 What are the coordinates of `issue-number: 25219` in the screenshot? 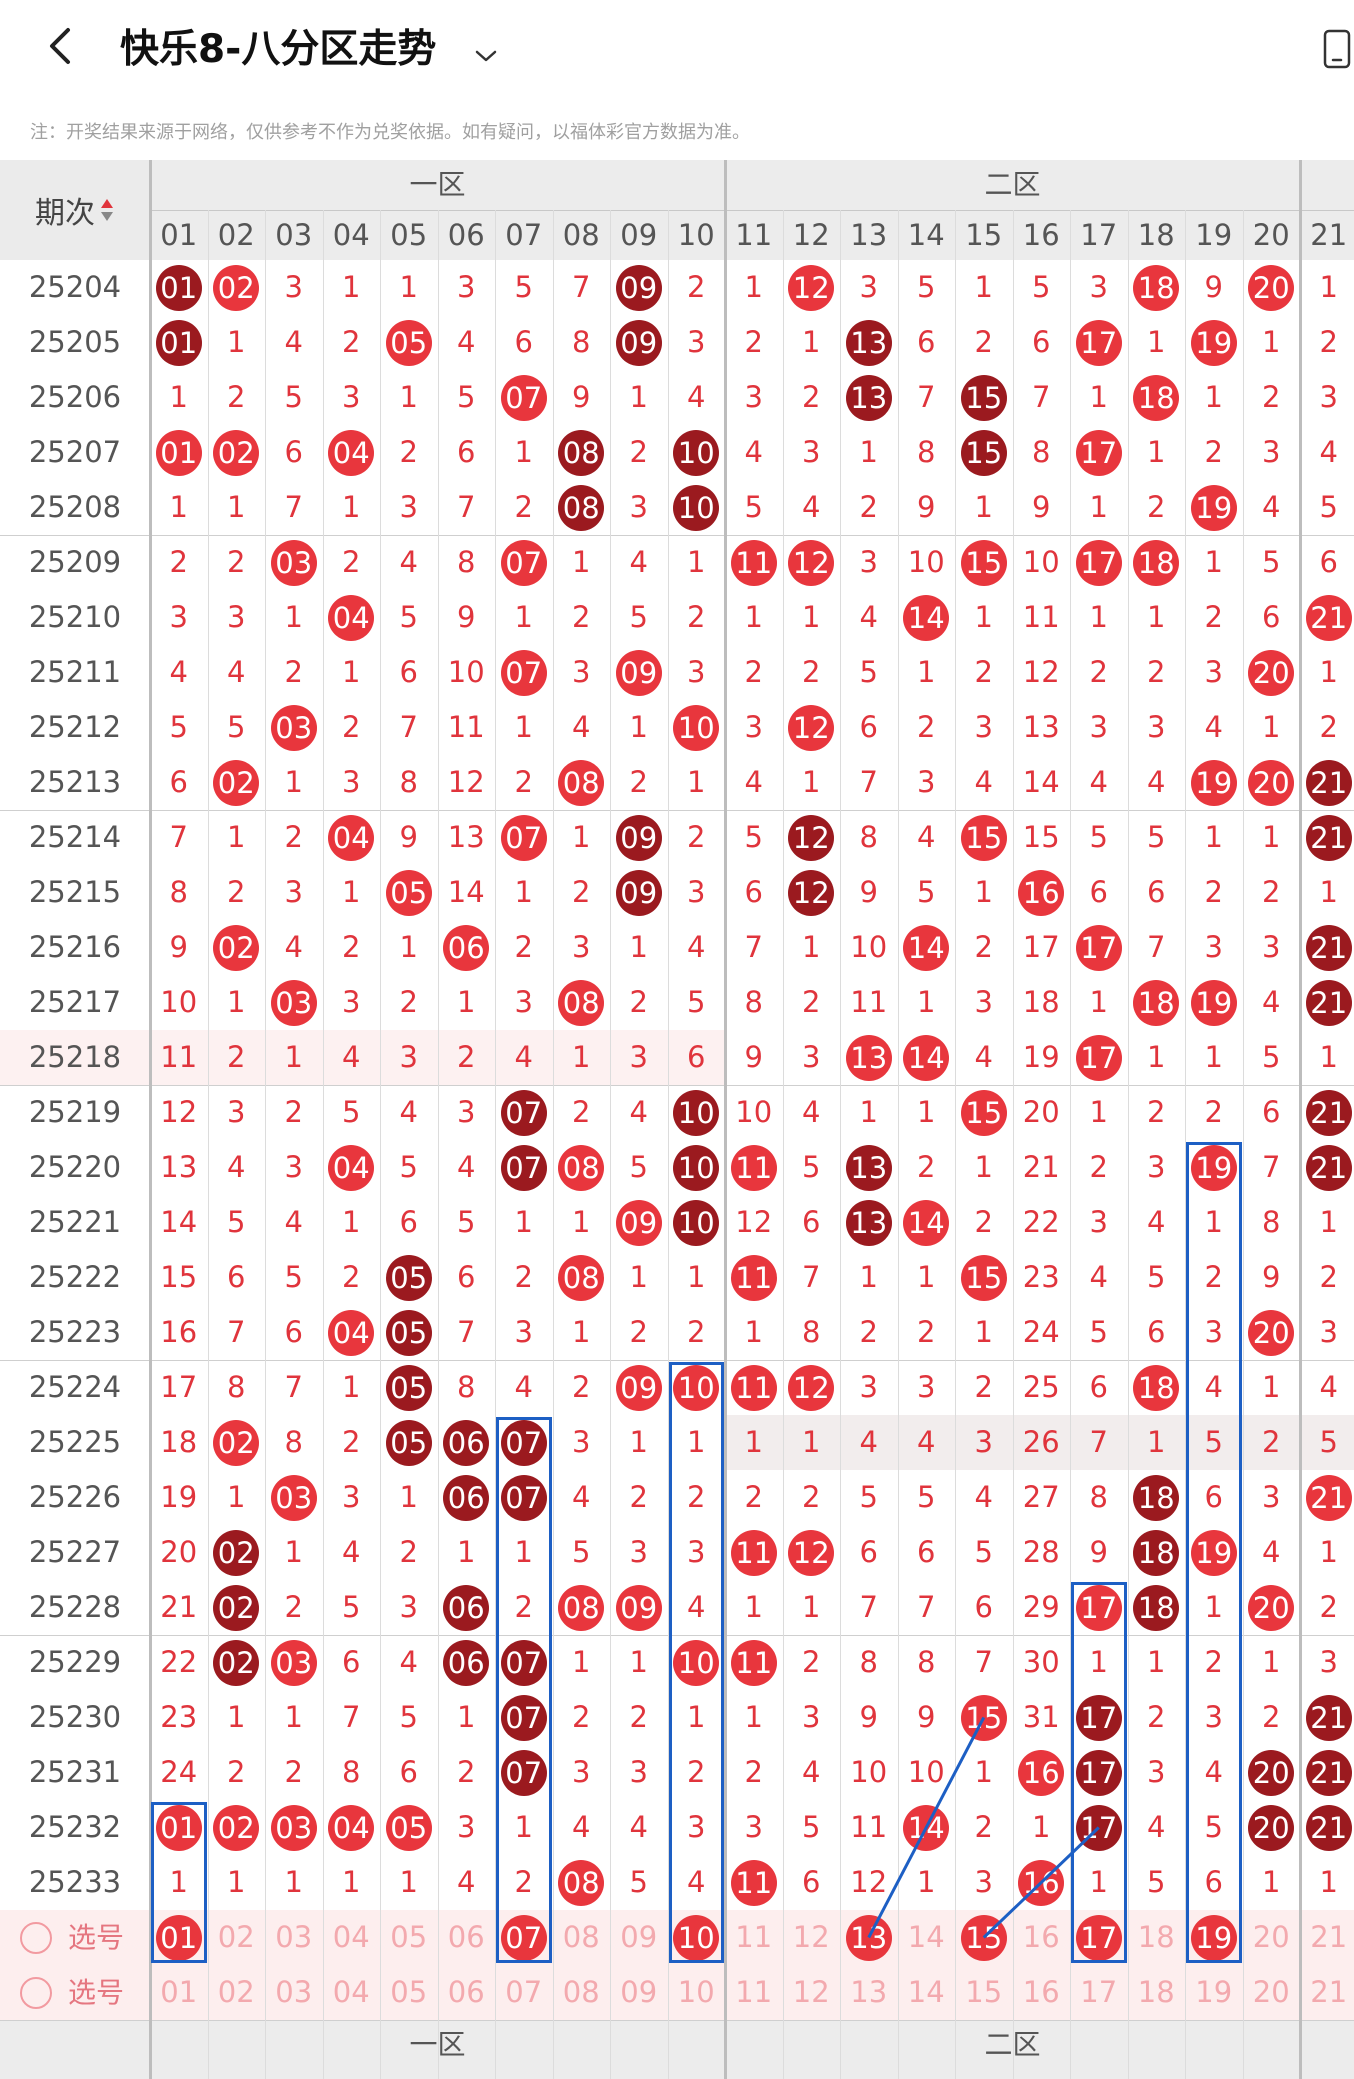 It's located at (75, 1112).